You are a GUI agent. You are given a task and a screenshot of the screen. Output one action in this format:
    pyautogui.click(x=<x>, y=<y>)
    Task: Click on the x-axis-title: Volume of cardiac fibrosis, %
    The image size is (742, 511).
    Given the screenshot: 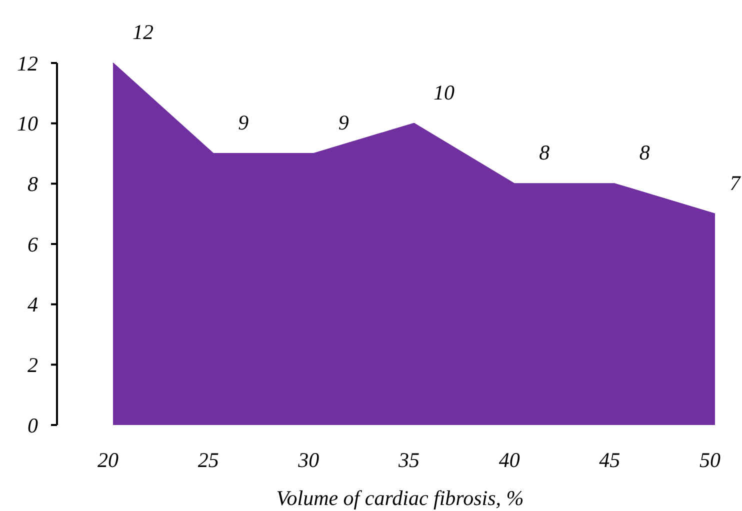 What is the action you would take?
    pyautogui.click(x=400, y=498)
    